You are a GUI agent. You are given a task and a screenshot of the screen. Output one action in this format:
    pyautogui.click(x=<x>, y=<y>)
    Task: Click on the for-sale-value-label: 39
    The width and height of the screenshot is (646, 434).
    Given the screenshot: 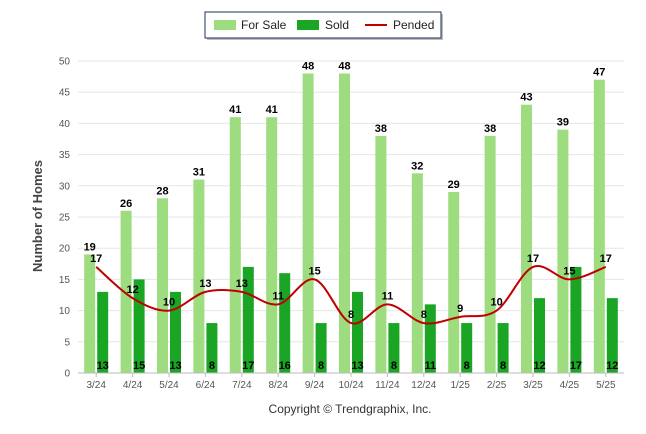 What is the action you would take?
    pyautogui.click(x=563, y=123)
    